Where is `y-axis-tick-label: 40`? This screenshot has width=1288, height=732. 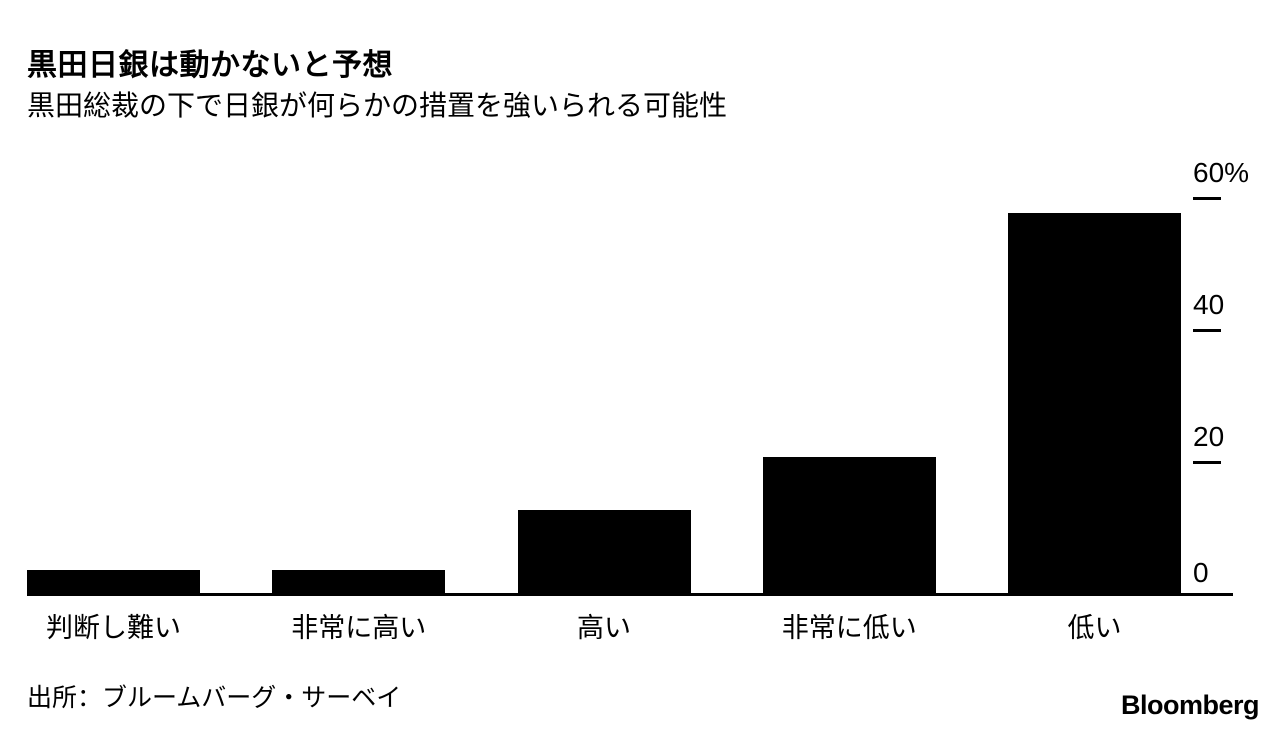
y-axis-tick-label: 40 is located at coordinates (1209, 304).